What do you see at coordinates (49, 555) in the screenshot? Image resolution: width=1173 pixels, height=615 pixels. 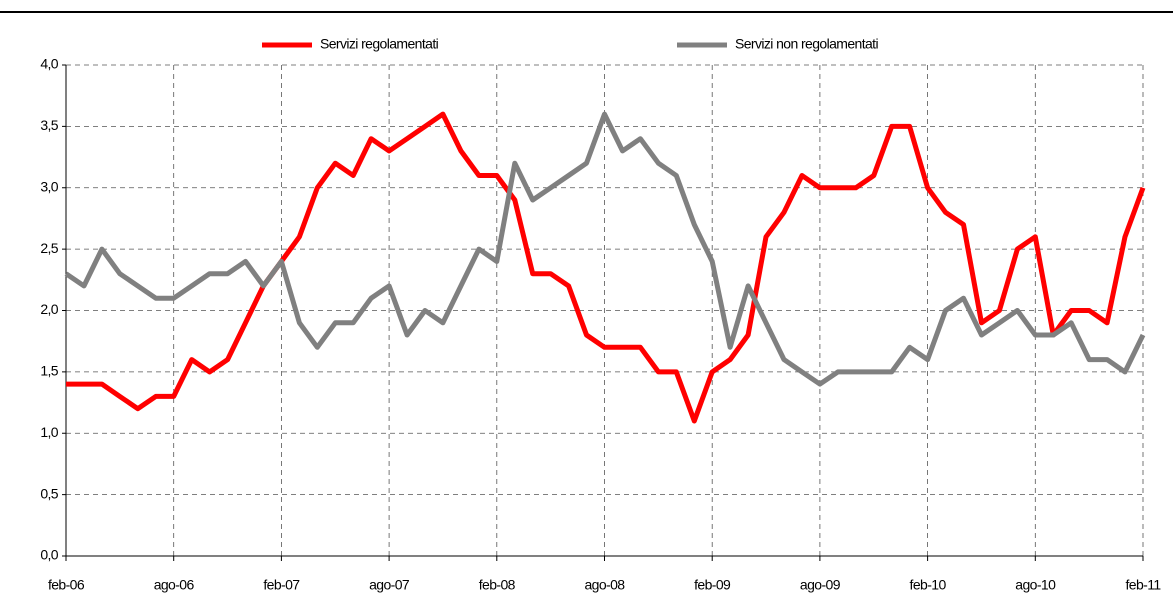 I see `y-tick-label: 0,0` at bounding box center [49, 555].